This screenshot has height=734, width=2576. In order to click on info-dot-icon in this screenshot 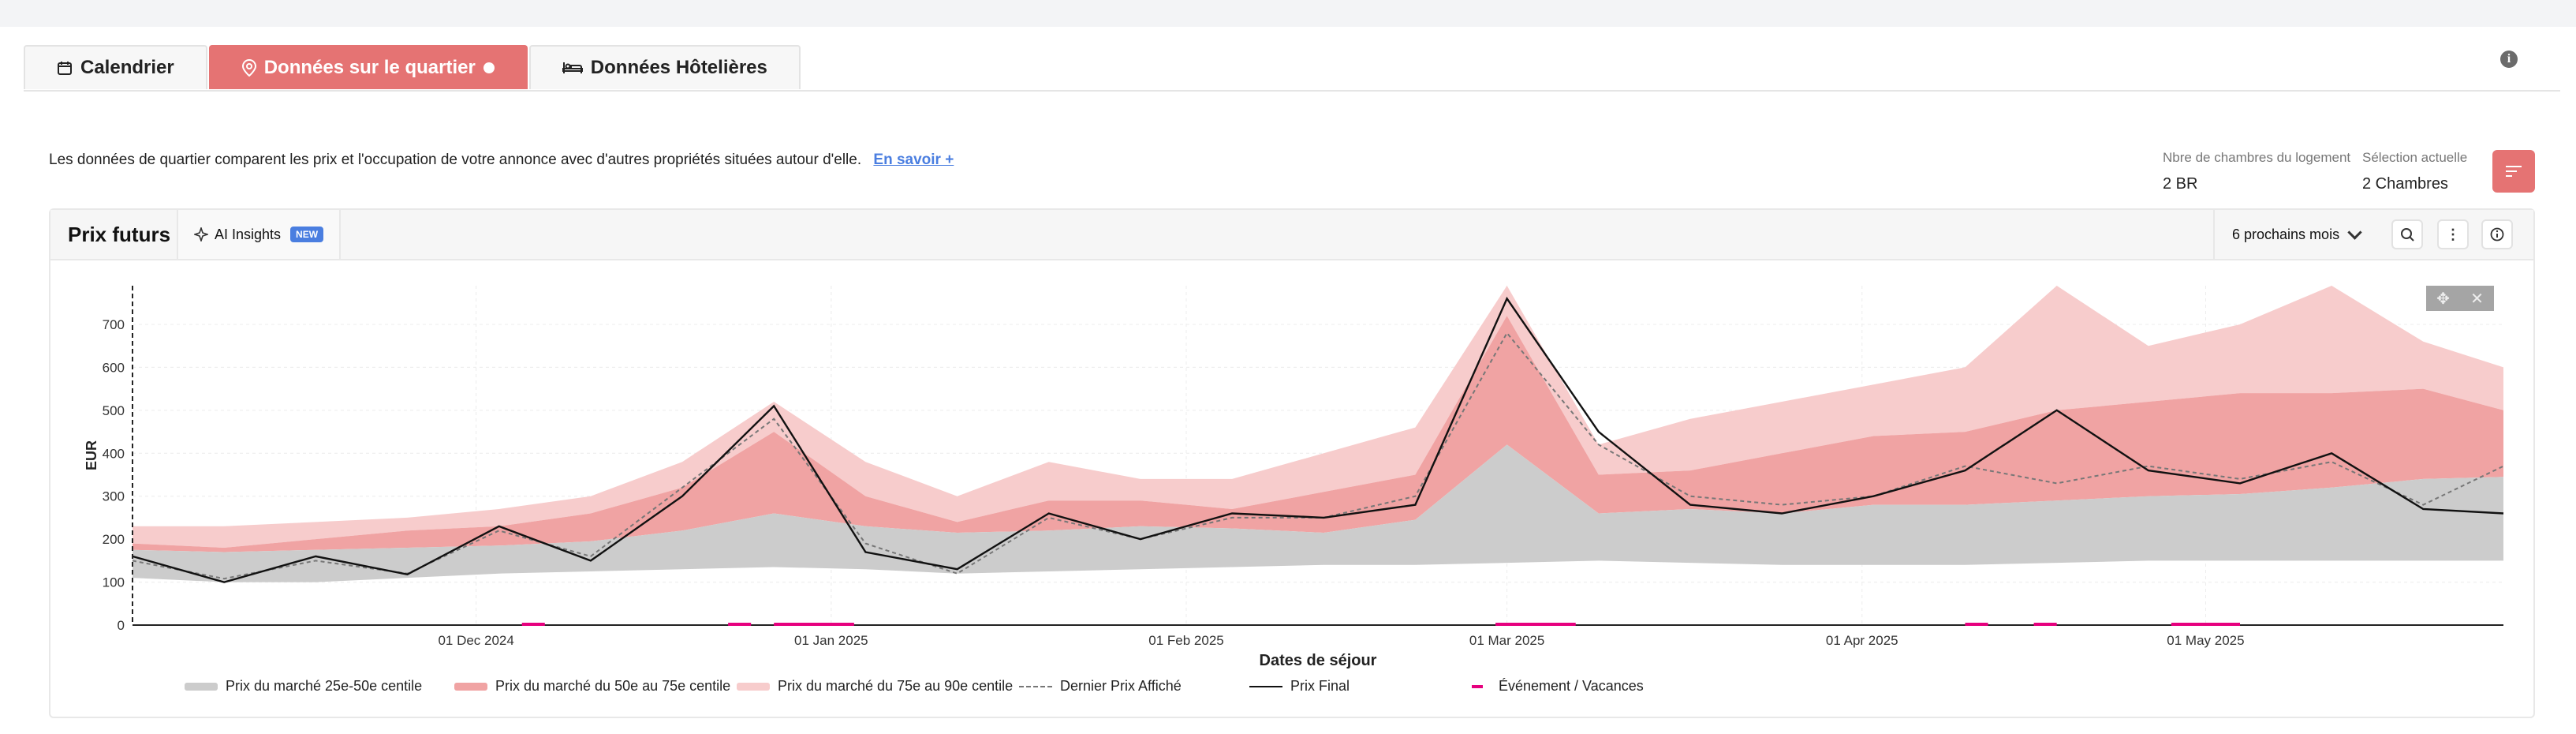, I will do `click(489, 67)`.